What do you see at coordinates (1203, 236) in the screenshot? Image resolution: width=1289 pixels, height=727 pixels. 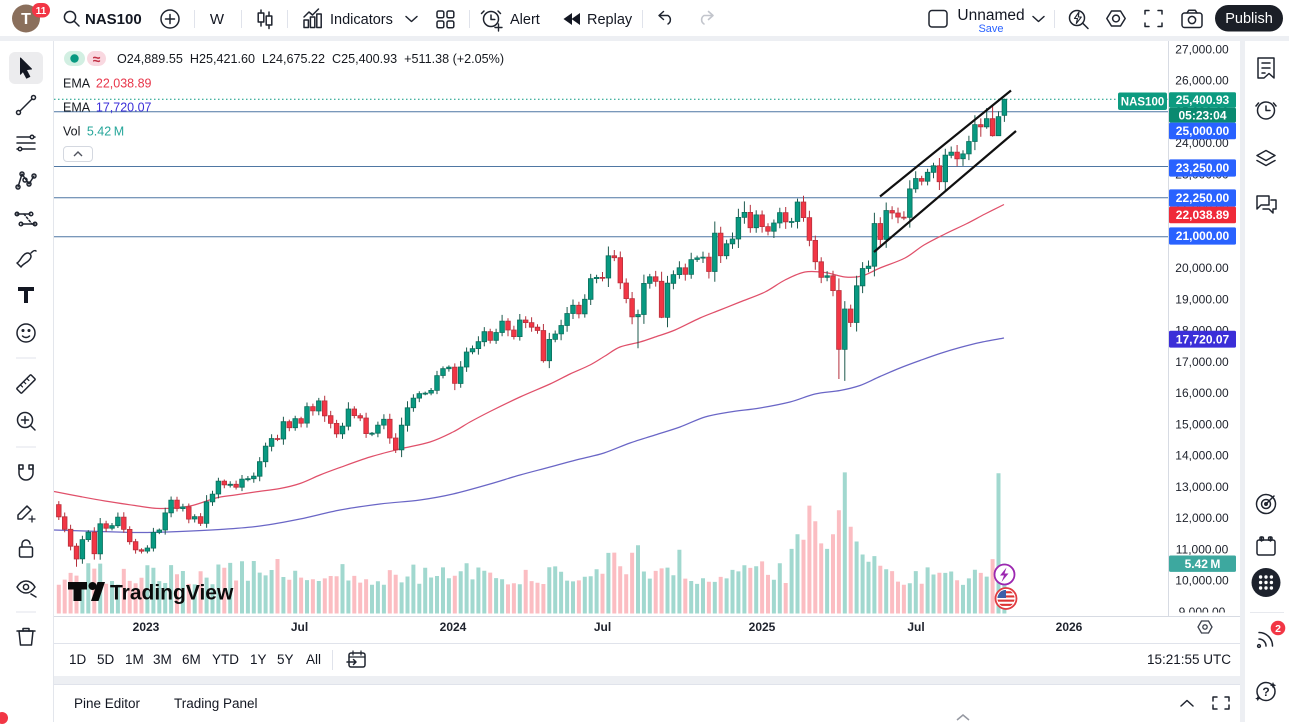 I see `svg-text: 21,000.00` at bounding box center [1203, 236].